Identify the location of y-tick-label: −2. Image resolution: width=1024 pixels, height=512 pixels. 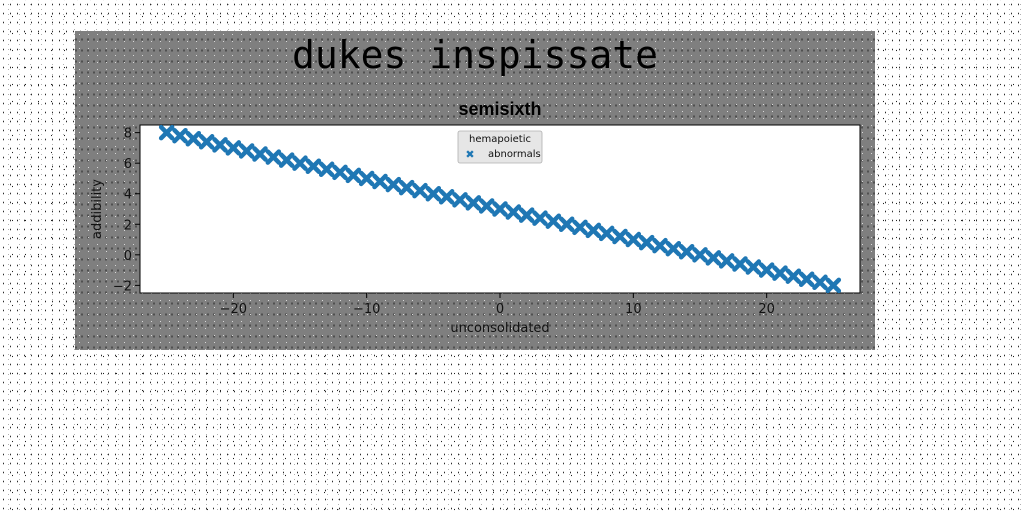
(122, 286).